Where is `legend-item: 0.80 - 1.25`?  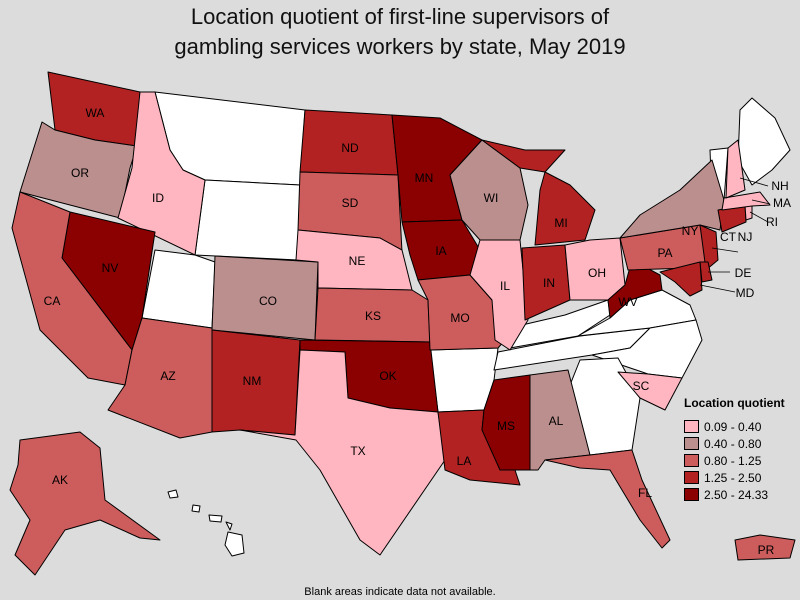 legend-item: 0.80 - 1.25 is located at coordinates (740, 460).